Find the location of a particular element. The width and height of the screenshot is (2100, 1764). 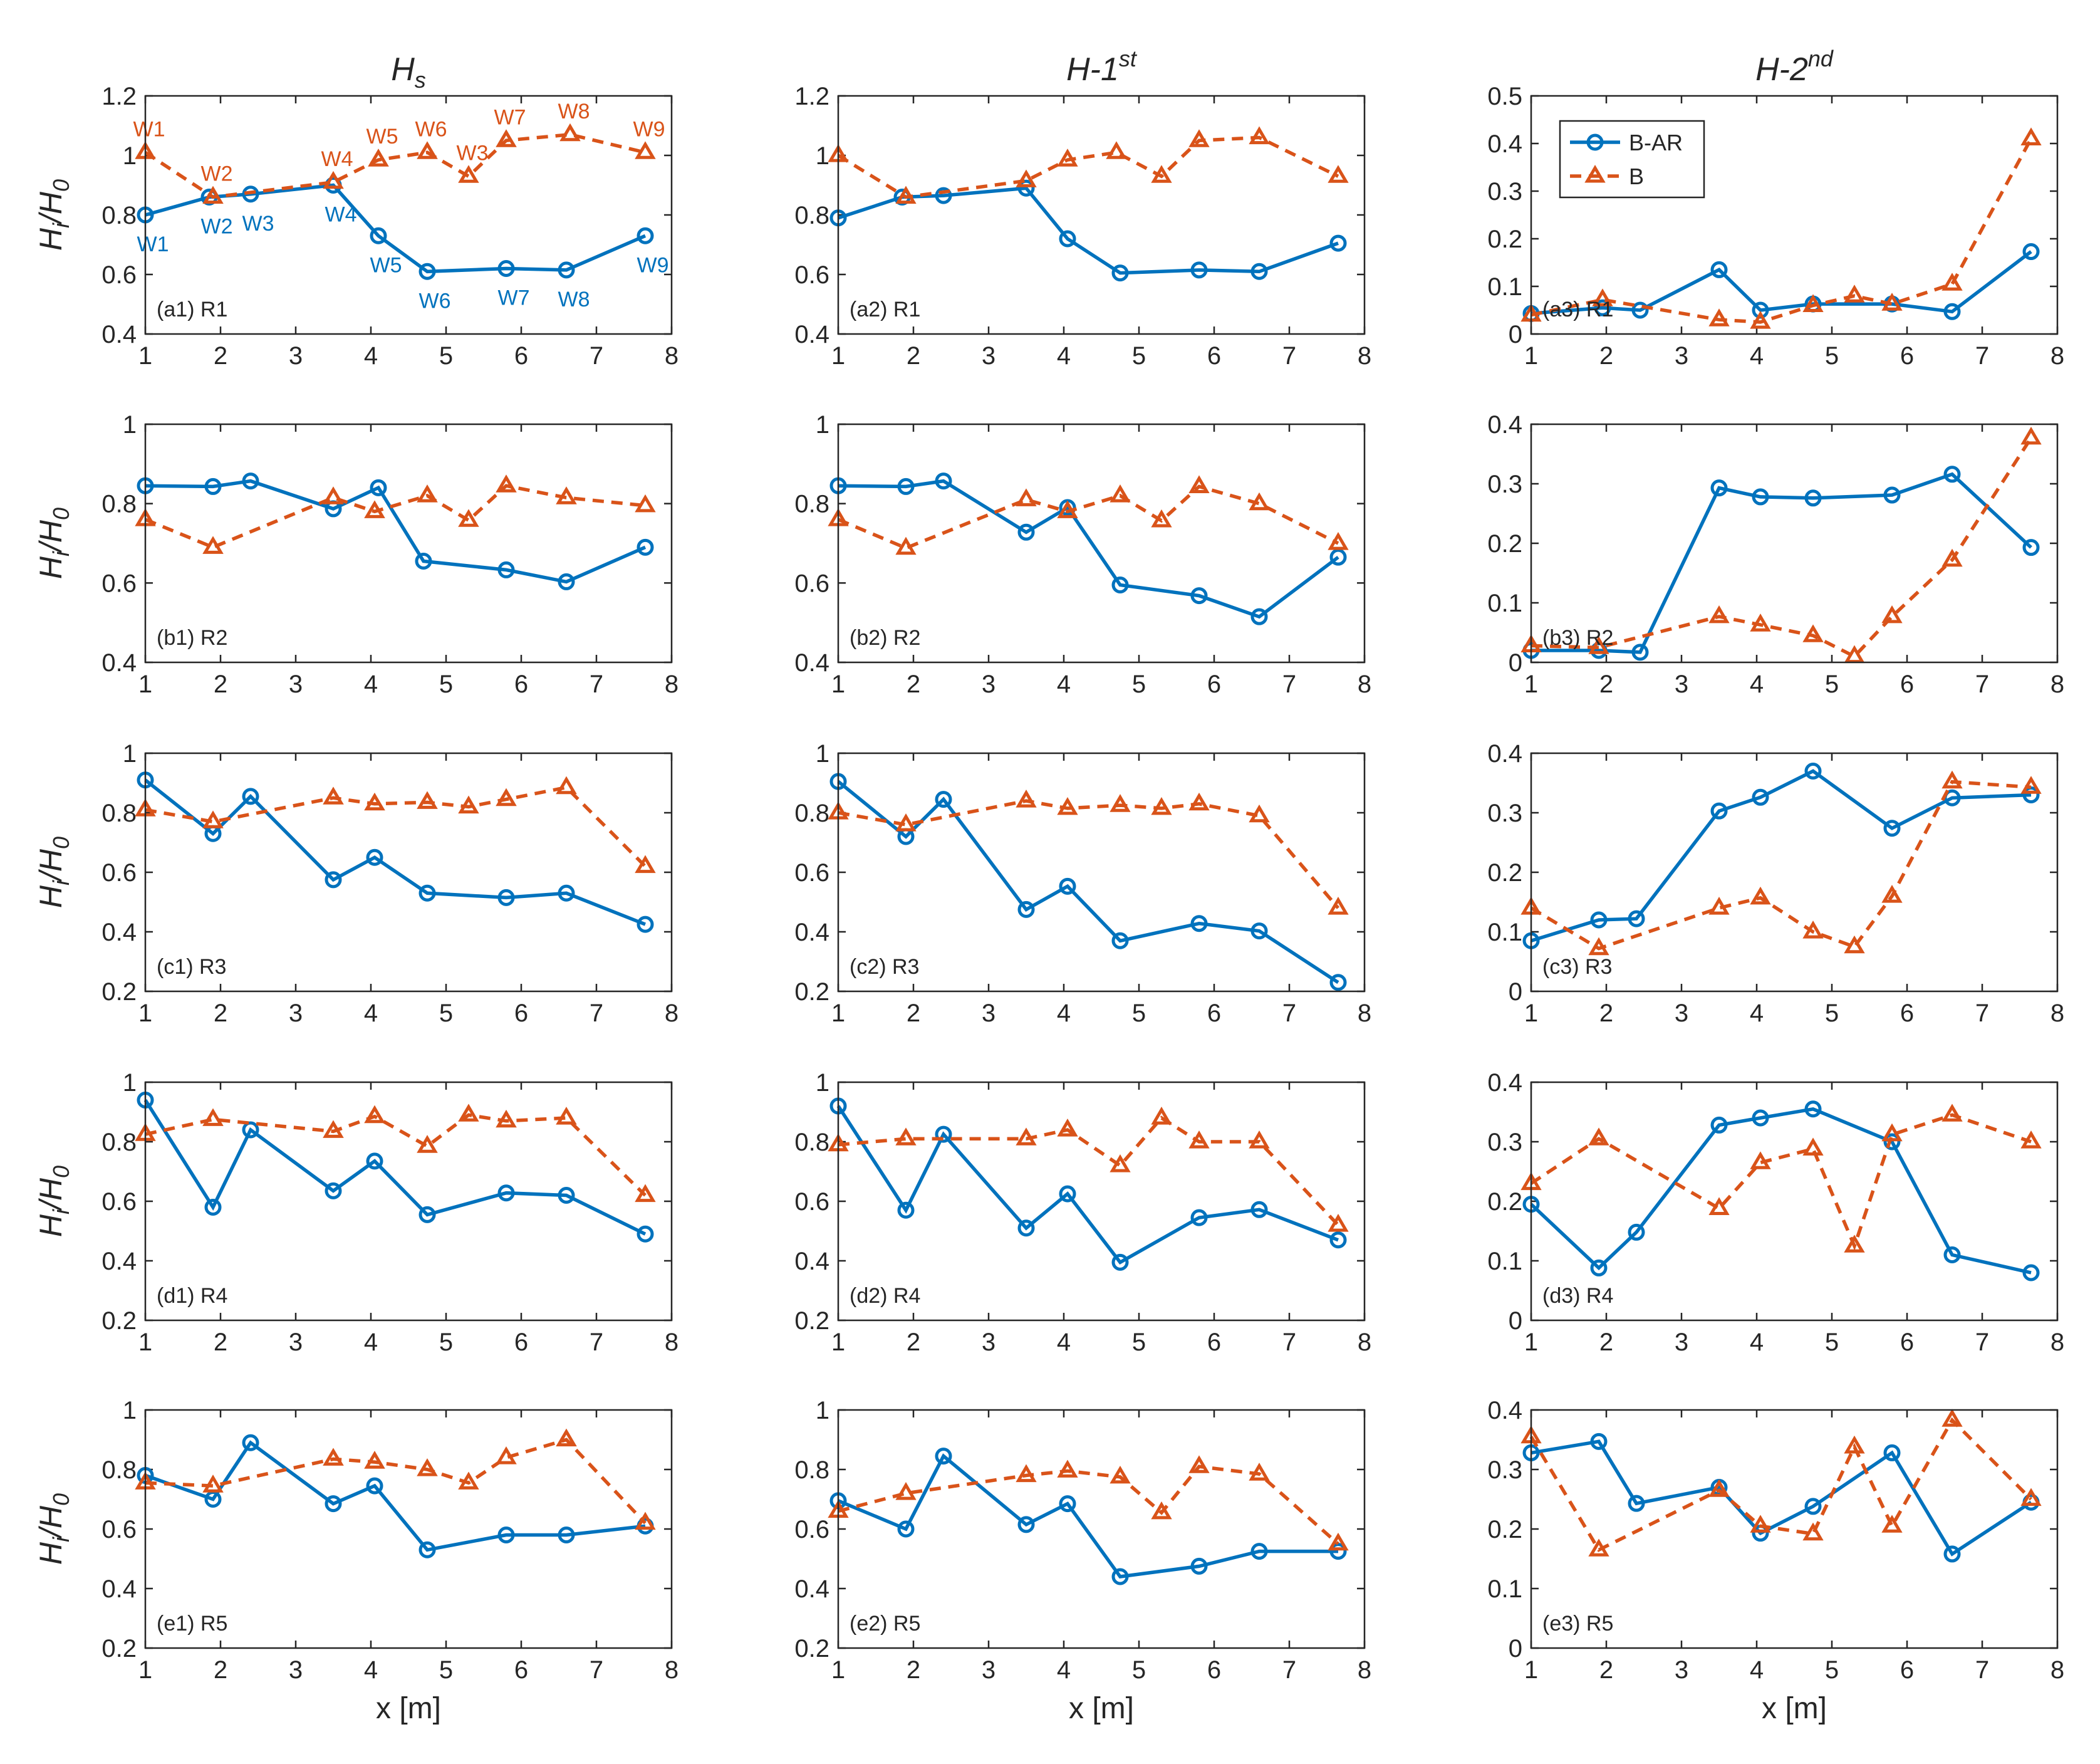

y-tick-label: 0.8 is located at coordinates (119, 215).